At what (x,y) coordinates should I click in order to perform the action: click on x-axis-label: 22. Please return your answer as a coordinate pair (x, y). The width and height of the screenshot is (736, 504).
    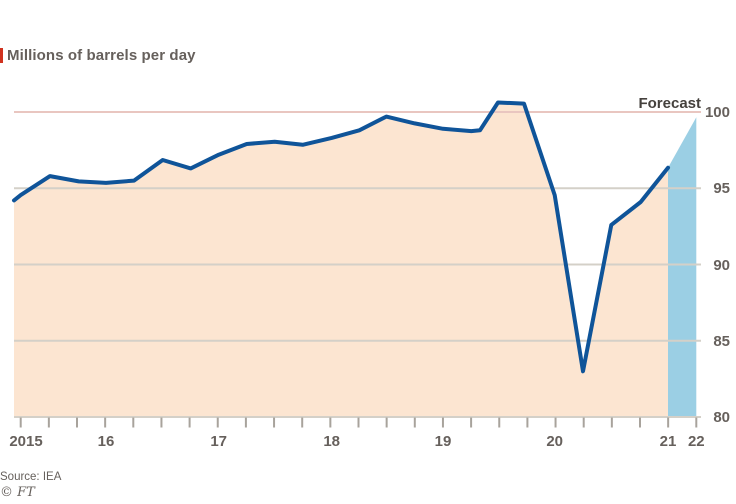
    Looking at the image, I should click on (696, 441).